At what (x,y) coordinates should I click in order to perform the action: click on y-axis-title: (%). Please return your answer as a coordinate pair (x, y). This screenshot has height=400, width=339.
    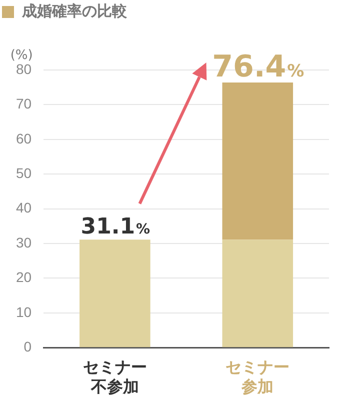
    Looking at the image, I should click on (21, 55).